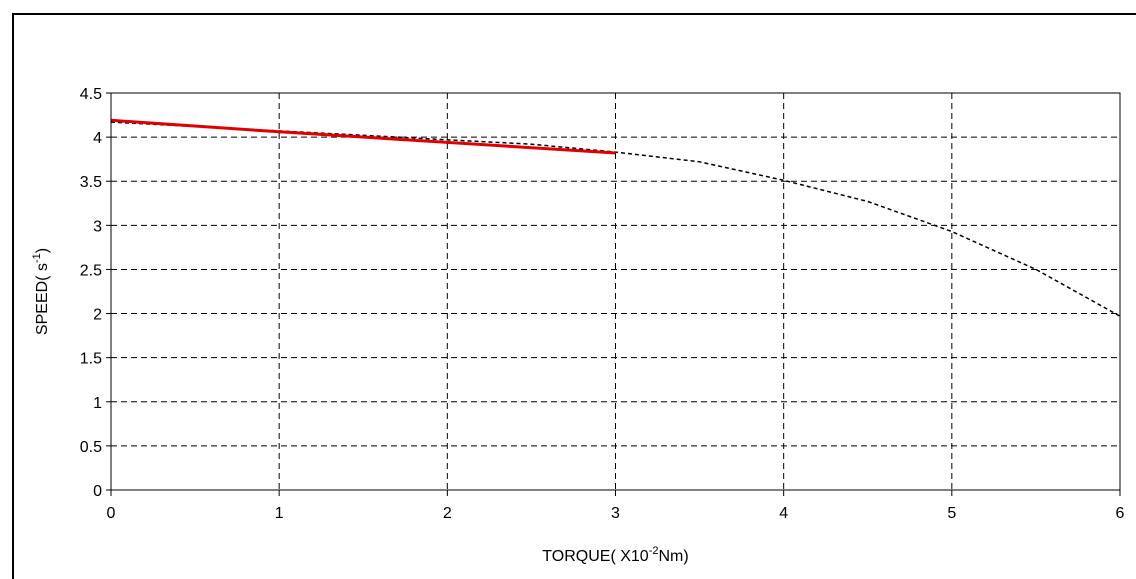 The image size is (1136, 579). Describe the element at coordinates (97, 403) in the screenshot. I see `y-tick-label: 1` at that location.